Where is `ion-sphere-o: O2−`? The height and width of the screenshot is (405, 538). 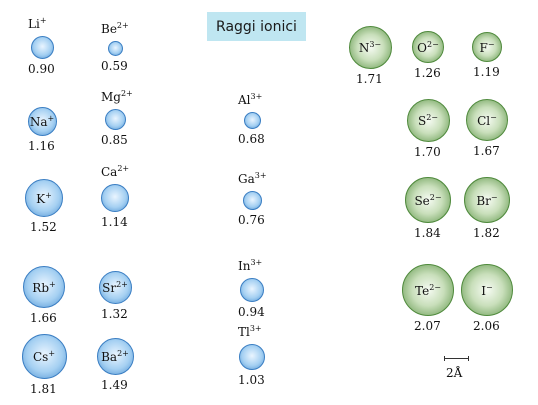 ion-sphere-o: O2− is located at coordinates (428, 47).